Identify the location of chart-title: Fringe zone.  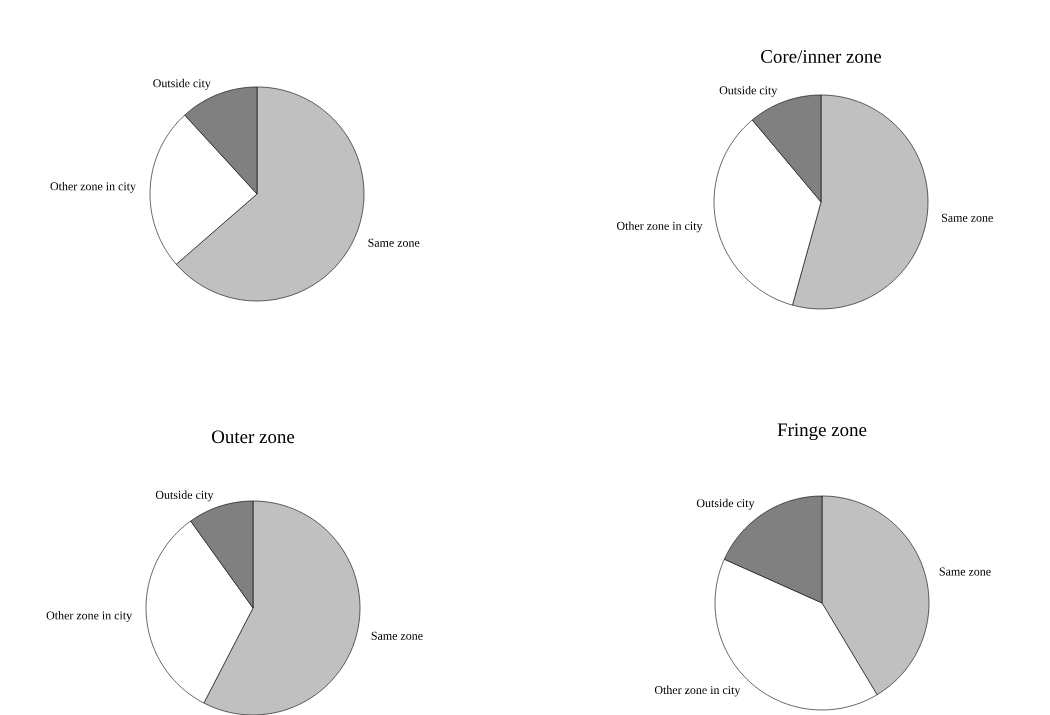
(822, 432).